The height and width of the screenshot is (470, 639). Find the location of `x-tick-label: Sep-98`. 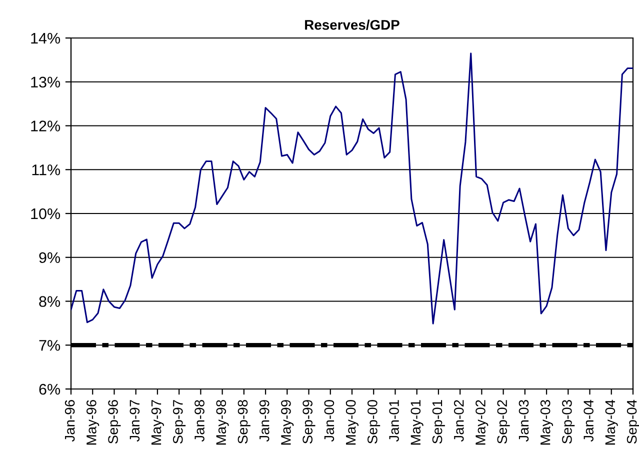

x-tick-label: Sep-98 is located at coordinates (244, 422).